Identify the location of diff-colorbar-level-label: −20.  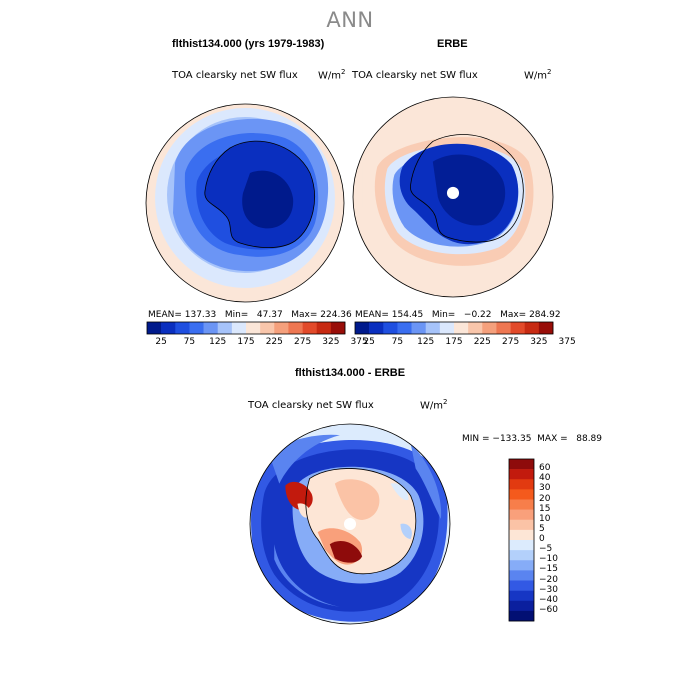
(548, 579).